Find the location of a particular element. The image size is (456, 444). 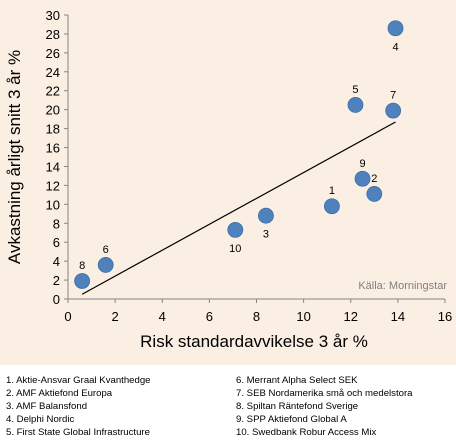

legend-item: 1. Aktie-Ansvar Graal Kvanthedge is located at coordinates (78, 380).